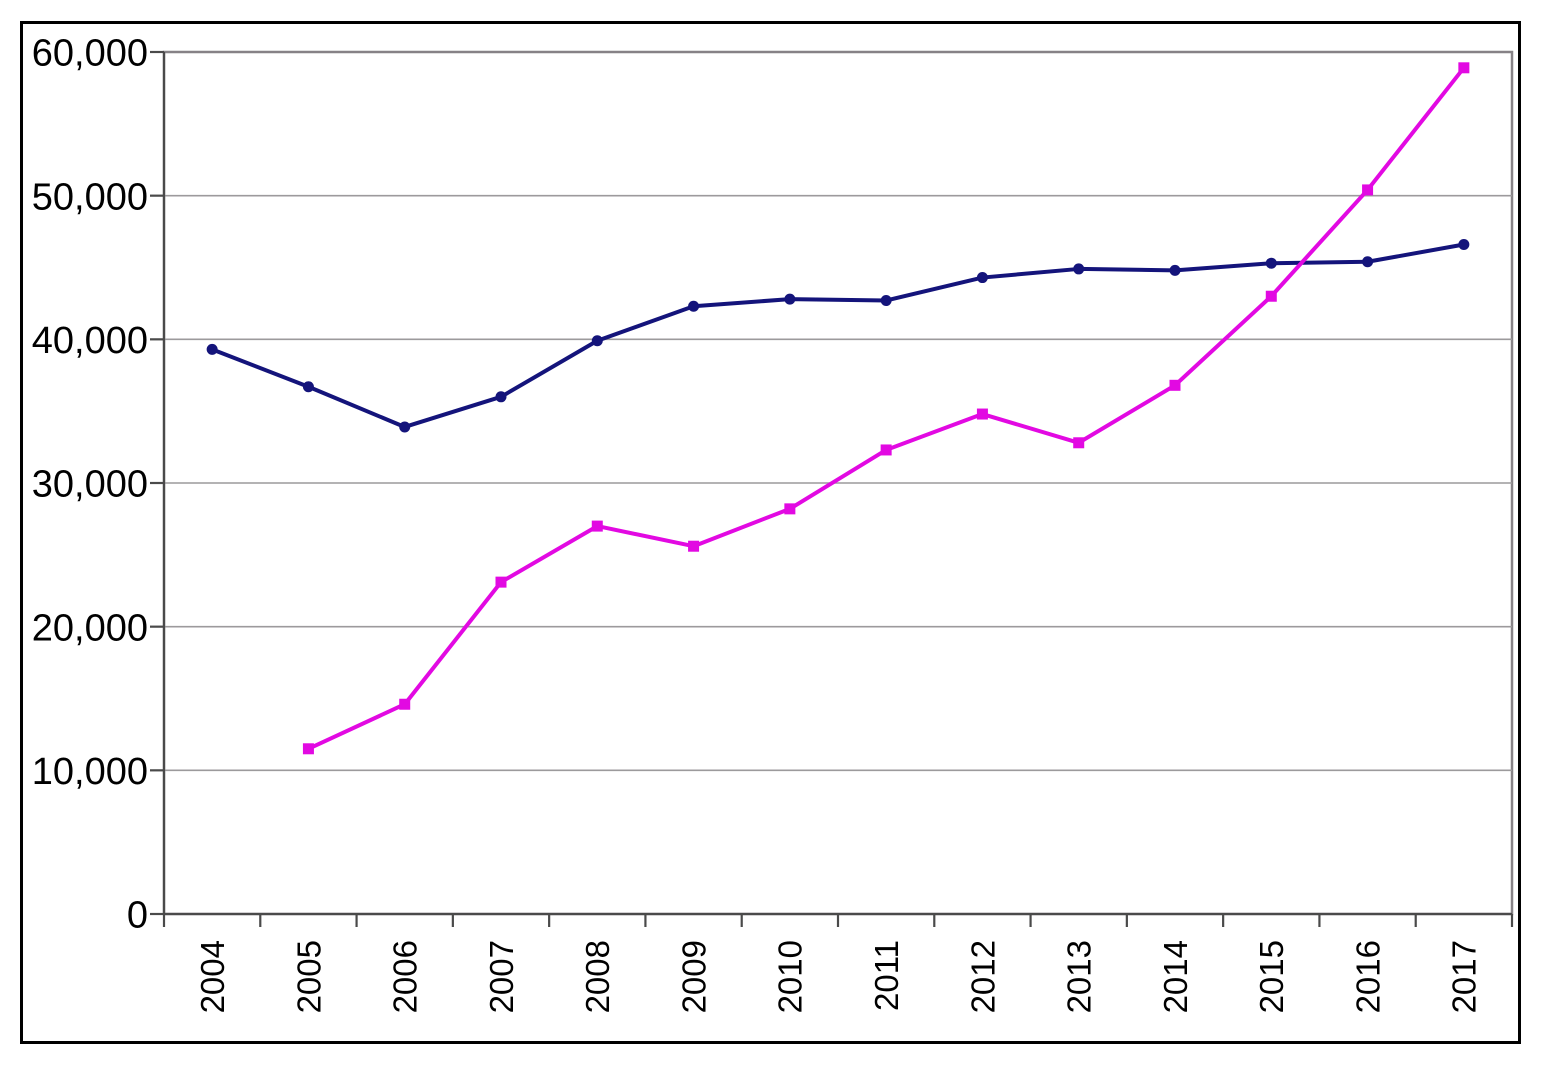 The height and width of the screenshot is (1067, 1541). Describe the element at coordinates (982, 976) in the screenshot. I see `x-axis-label: 2012` at that location.